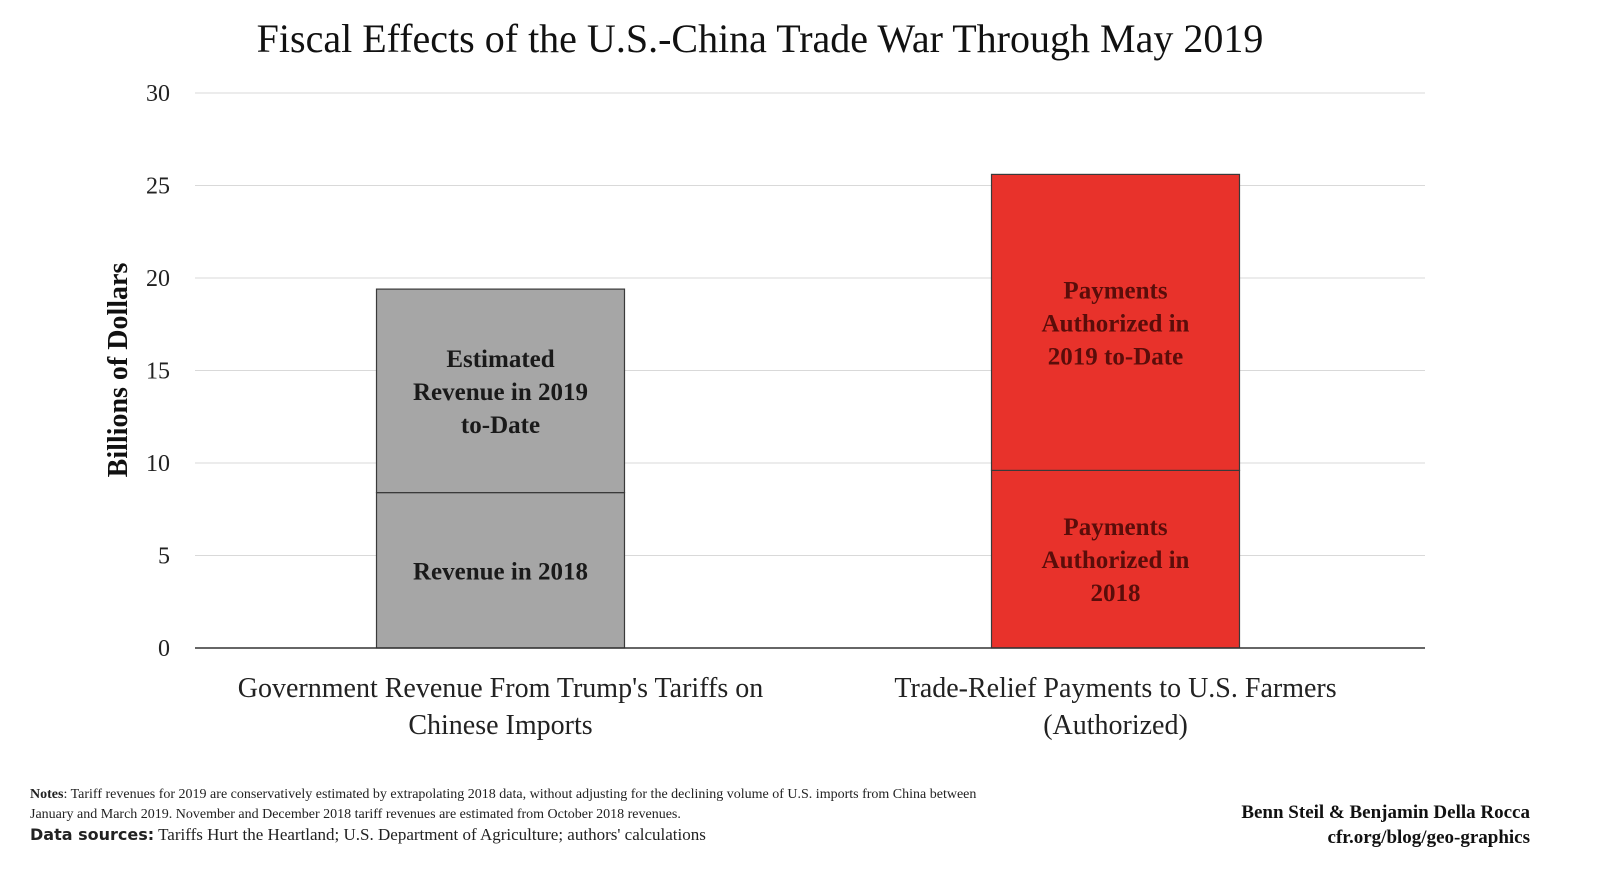 Image resolution: width=1600 pixels, height=891 pixels. I want to click on credit-authors: Benn Steil & Benjamin Della Rocca, so click(1385, 812).